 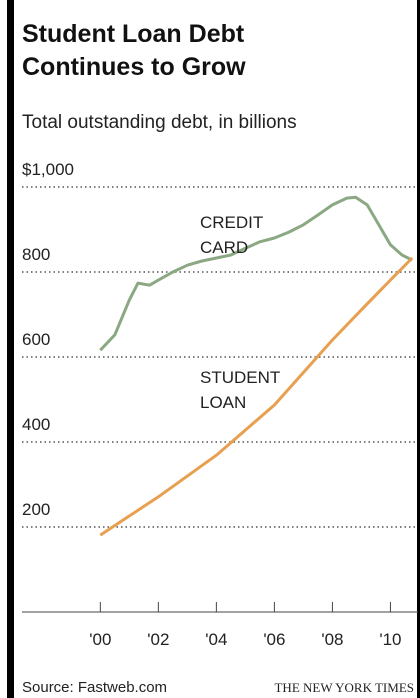 What do you see at coordinates (274, 639) in the screenshot?
I see `x-tick-label: '06` at bounding box center [274, 639].